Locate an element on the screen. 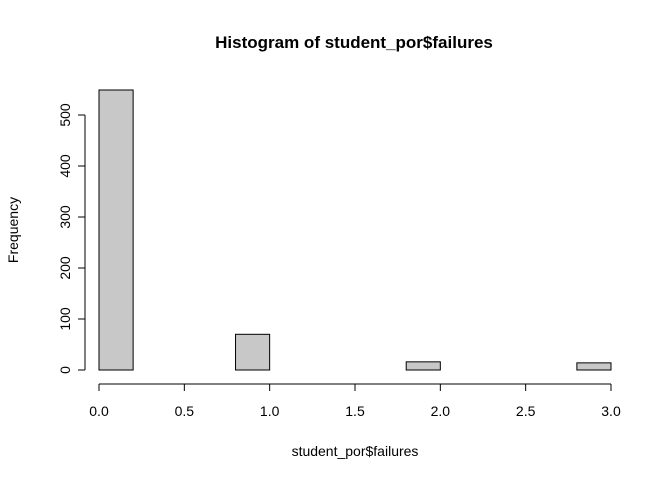 This screenshot has height=480, width=672. y-tick-label: 500 is located at coordinates (65, 115).